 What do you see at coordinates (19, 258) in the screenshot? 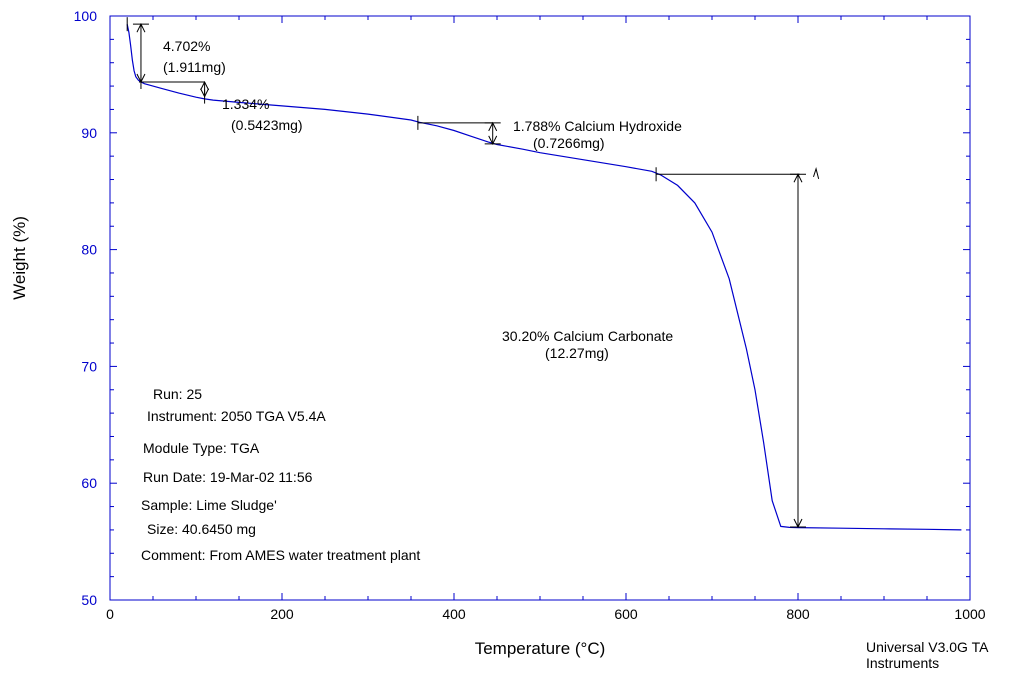
I see `y-axis-title: Weight (%)` at bounding box center [19, 258].